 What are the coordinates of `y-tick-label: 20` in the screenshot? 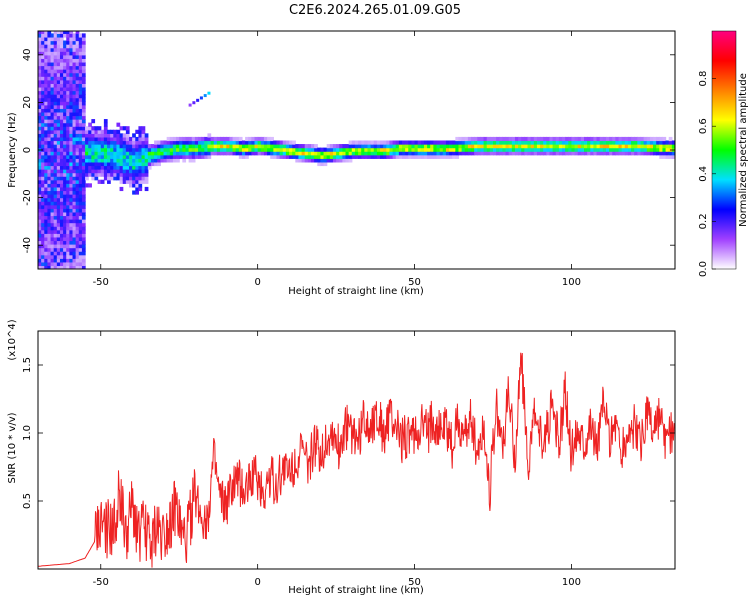 It's located at (27, 102).